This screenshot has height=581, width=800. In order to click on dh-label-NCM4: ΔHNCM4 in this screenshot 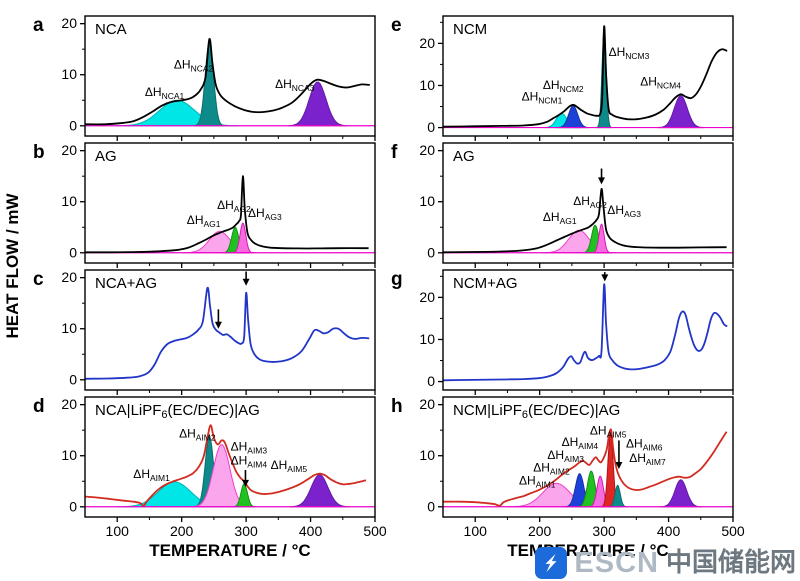, I will do `click(660, 83)`.